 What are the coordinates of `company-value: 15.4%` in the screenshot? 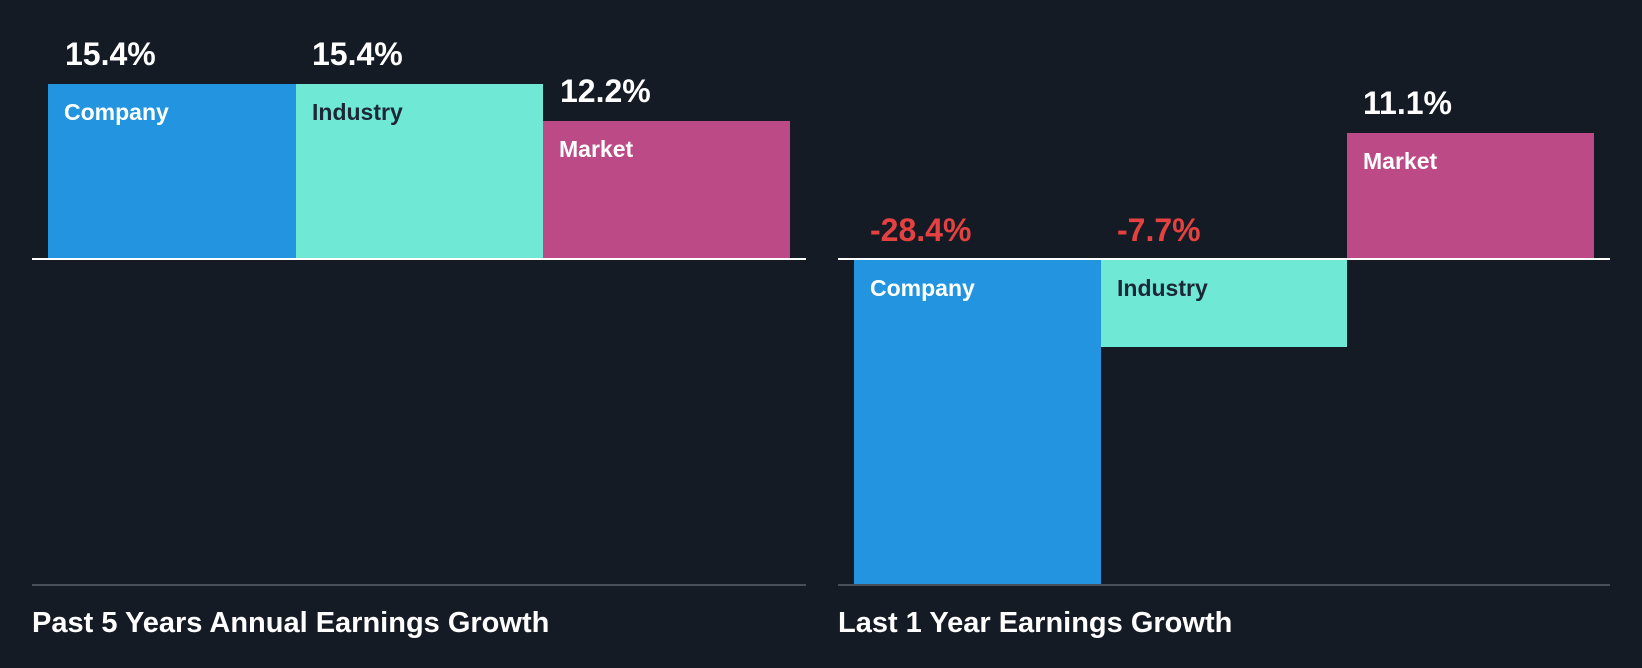 It's located at (110, 54).